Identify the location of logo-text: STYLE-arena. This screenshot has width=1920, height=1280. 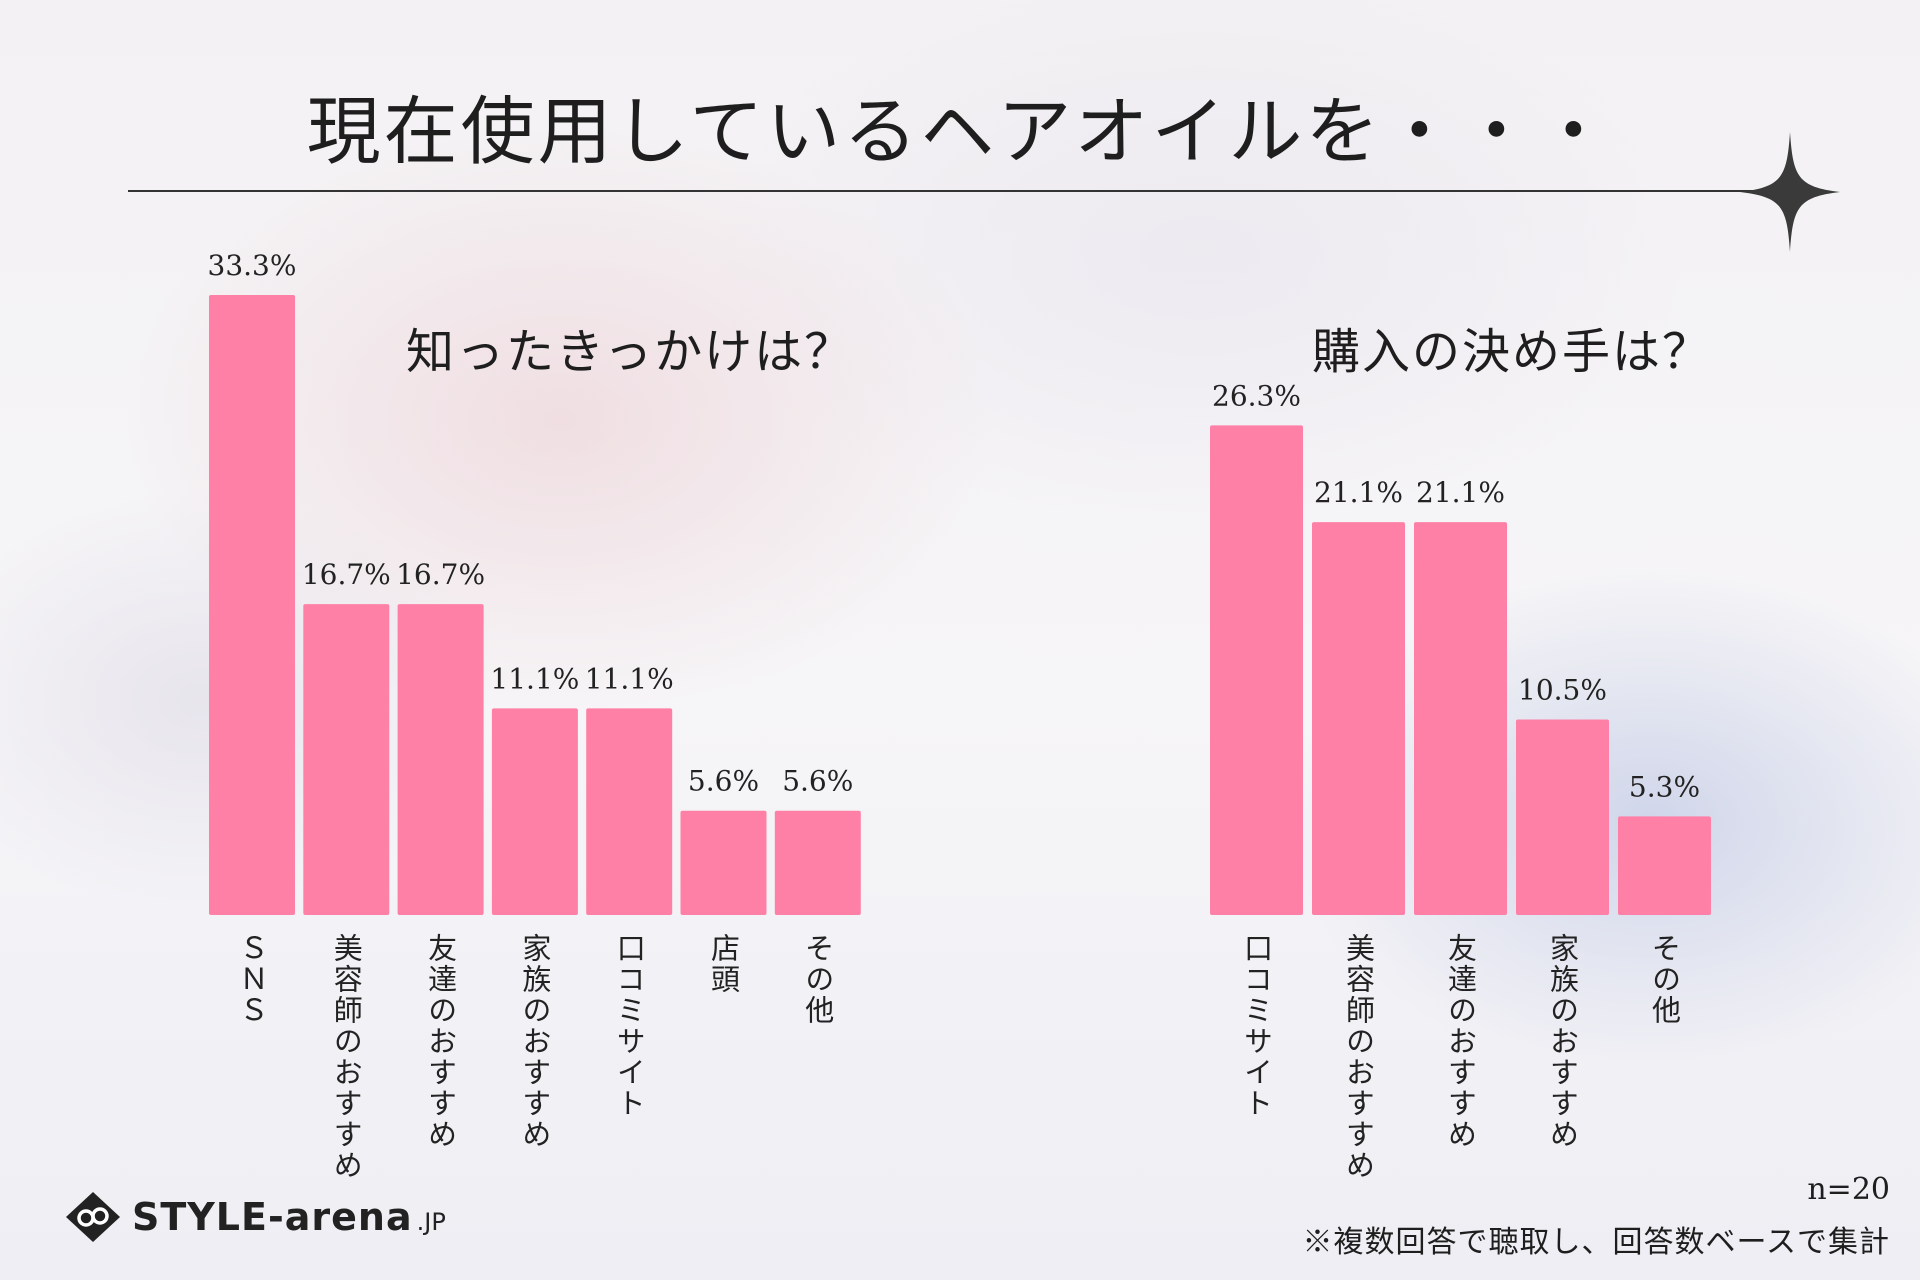
(272, 1217).